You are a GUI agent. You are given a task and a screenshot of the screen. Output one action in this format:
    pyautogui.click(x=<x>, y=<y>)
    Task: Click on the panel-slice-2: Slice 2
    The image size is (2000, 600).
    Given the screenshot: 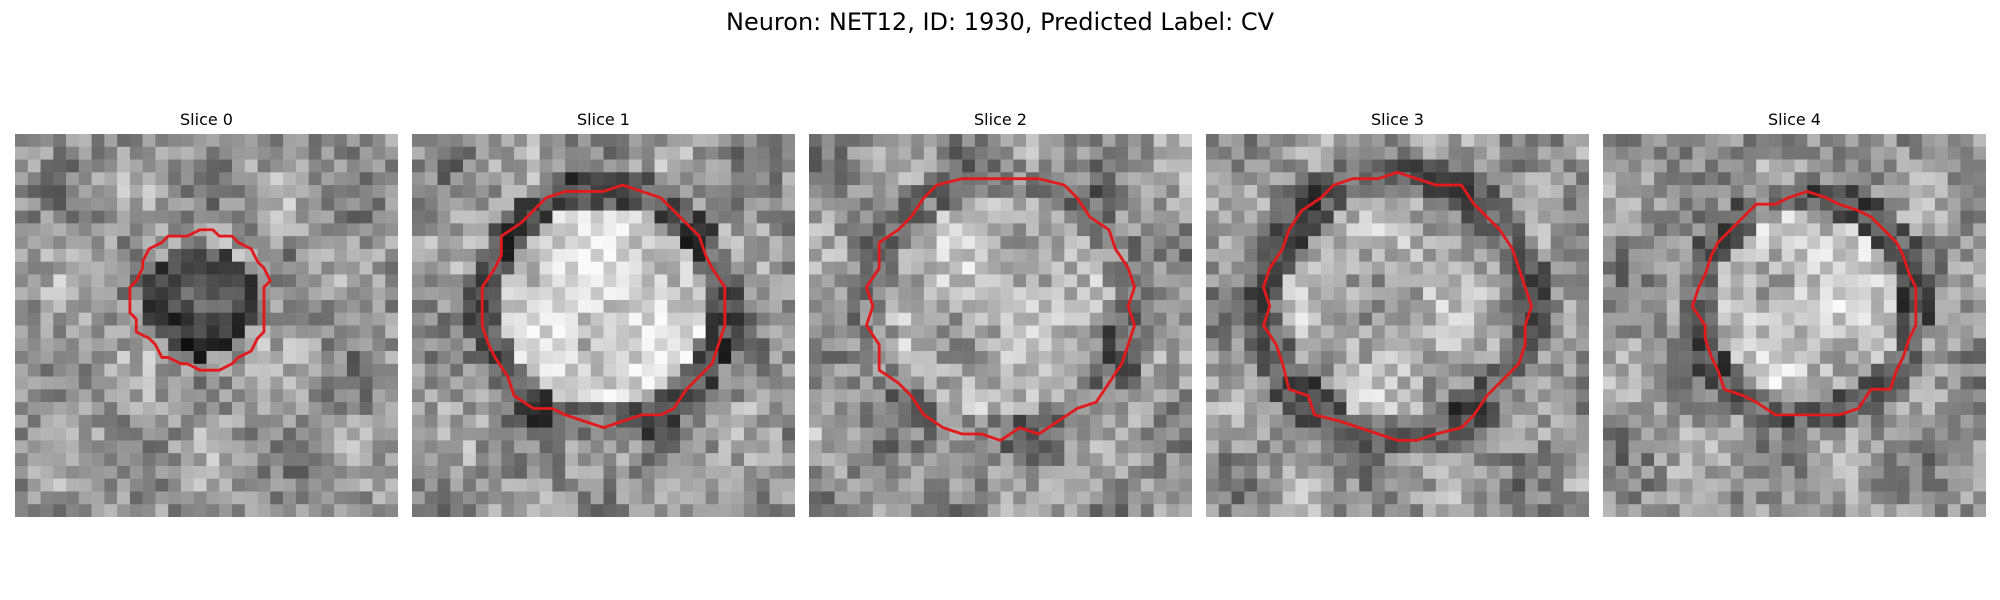 What is the action you would take?
    pyautogui.click(x=1000, y=315)
    